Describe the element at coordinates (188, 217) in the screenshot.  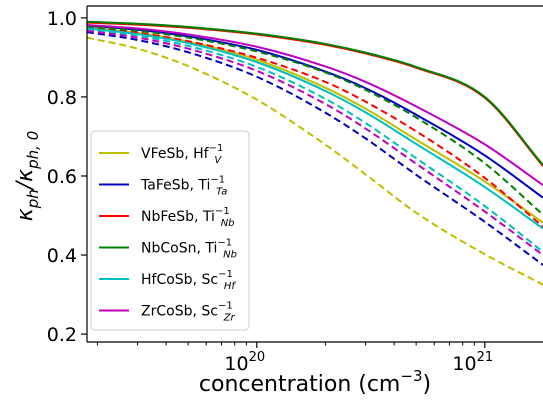
I see `legend-entry-label: NbFeSb, Ti−1 Nb` at that location.